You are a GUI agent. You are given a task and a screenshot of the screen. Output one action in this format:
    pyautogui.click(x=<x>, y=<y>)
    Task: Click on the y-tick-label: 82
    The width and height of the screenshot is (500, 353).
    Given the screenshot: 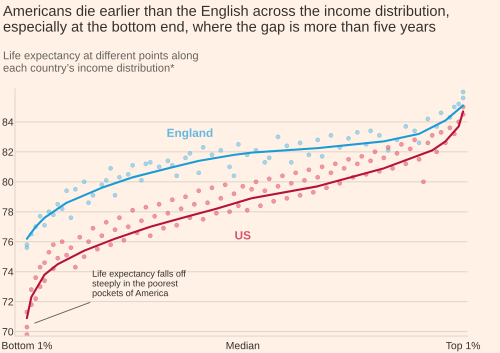 What is the action you would take?
    pyautogui.click(x=8, y=152)
    